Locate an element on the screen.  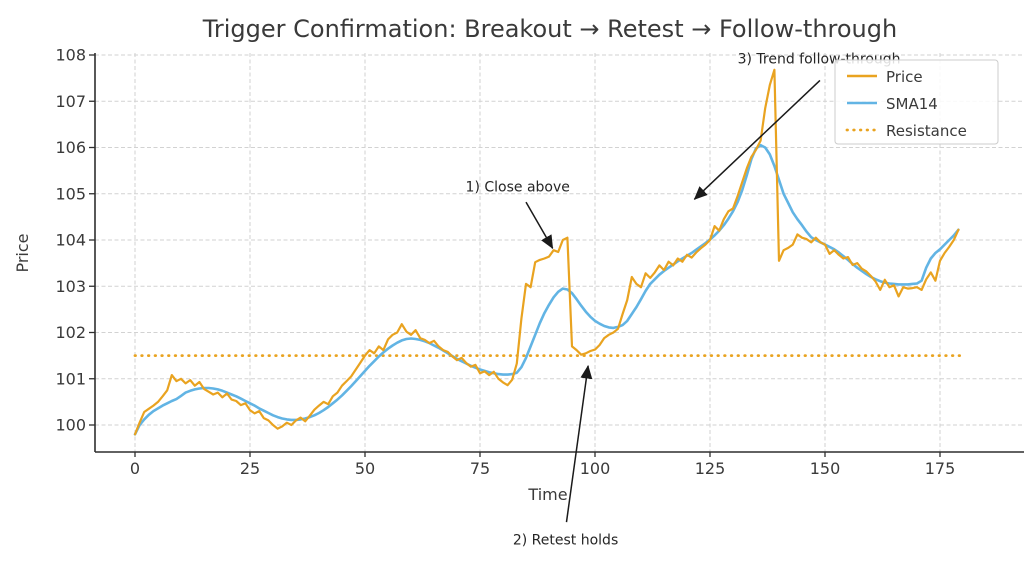
y-tick-label: 102 is located at coordinates (70, 332).